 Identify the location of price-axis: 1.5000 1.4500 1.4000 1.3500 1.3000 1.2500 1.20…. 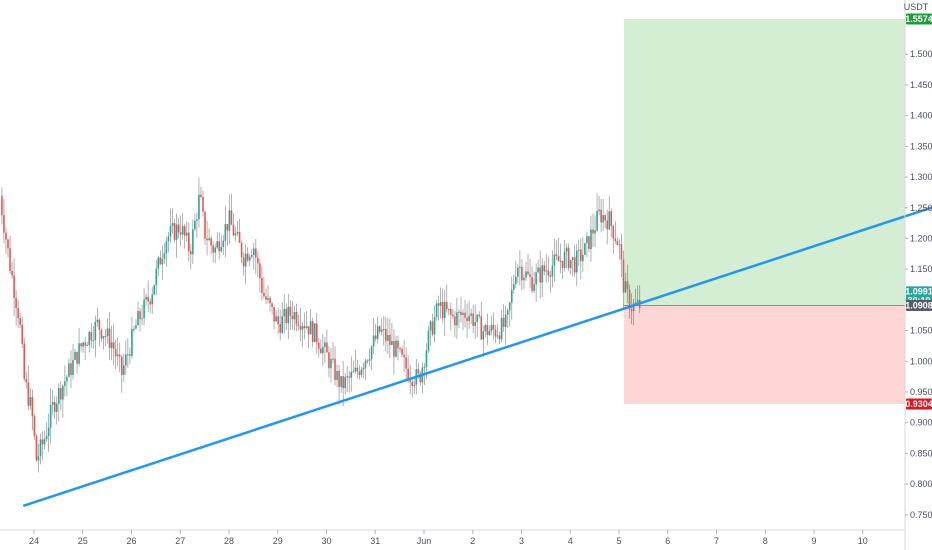
(918, 284).